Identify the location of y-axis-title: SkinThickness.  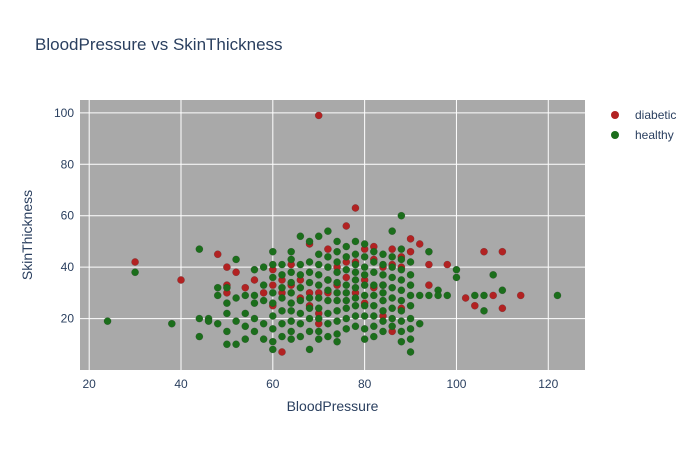
(27, 235).